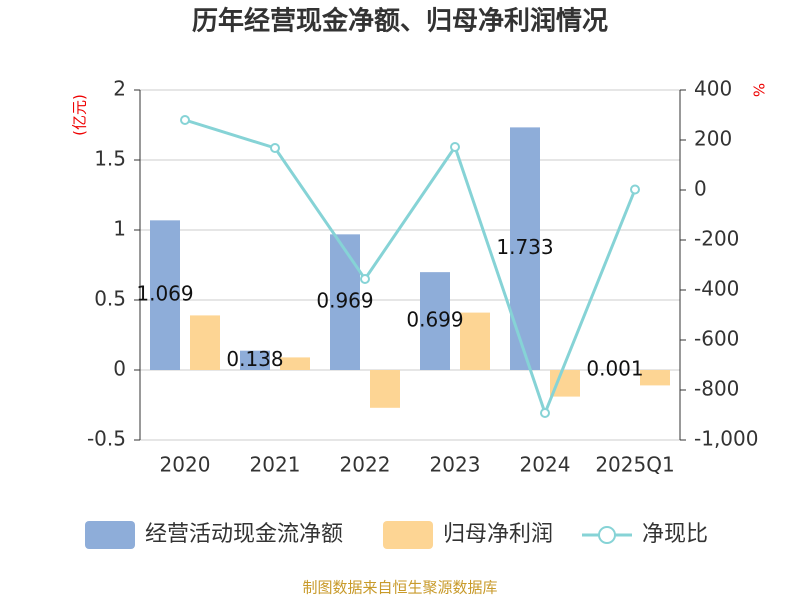 Image resolution: width=800 pixels, height=600 pixels. I want to click on x-tick-label: 2024, so click(545, 465).